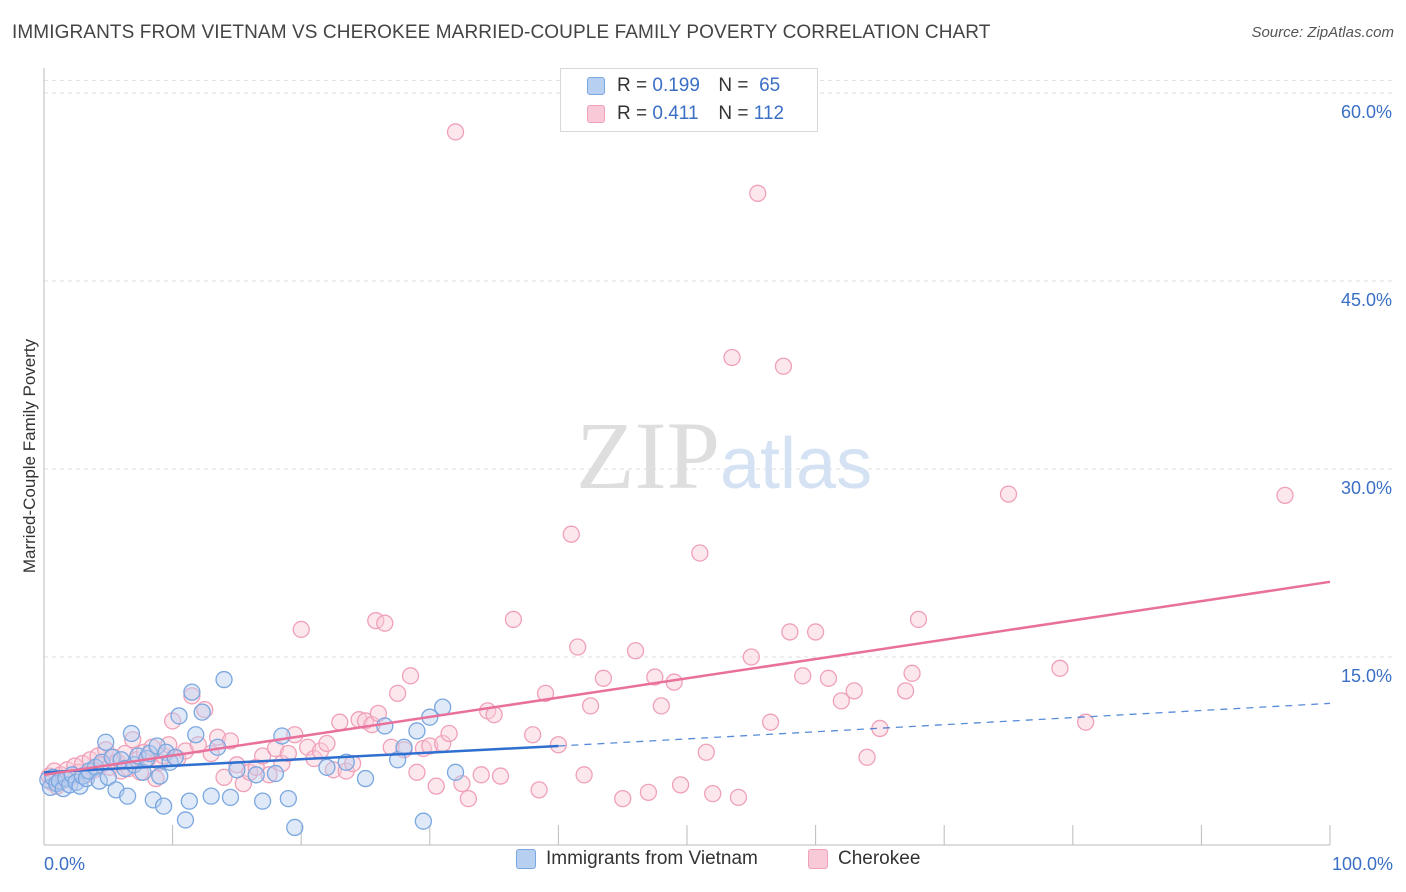 This screenshot has height=892, width=1406. What do you see at coordinates (1366, 300) in the screenshot?
I see `y-tick-label: 45.0%` at bounding box center [1366, 300].